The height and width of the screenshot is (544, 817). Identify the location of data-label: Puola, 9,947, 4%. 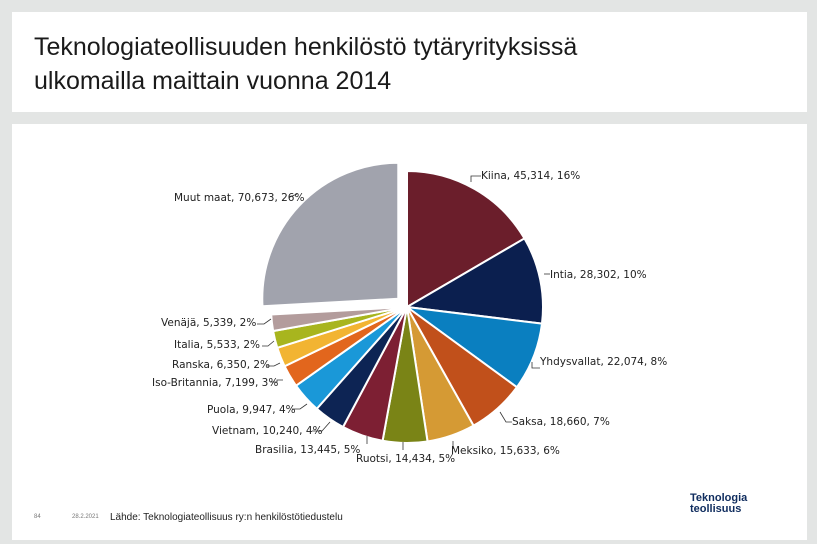
(251, 410).